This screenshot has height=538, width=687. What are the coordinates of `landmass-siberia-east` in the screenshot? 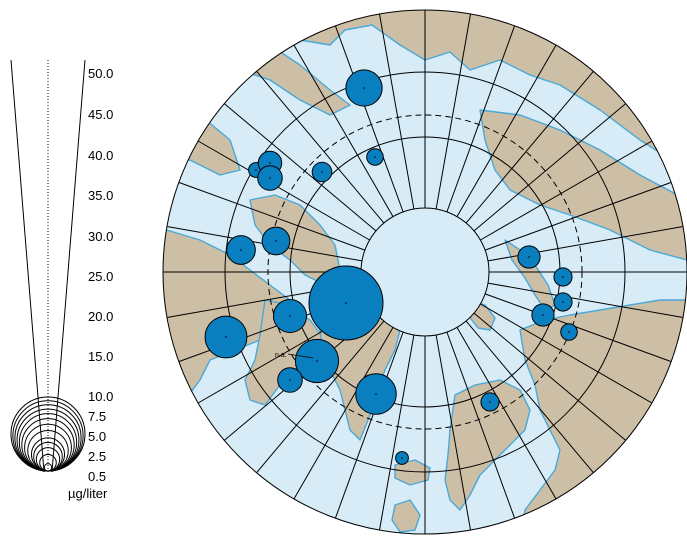 It's located at (583, 185).